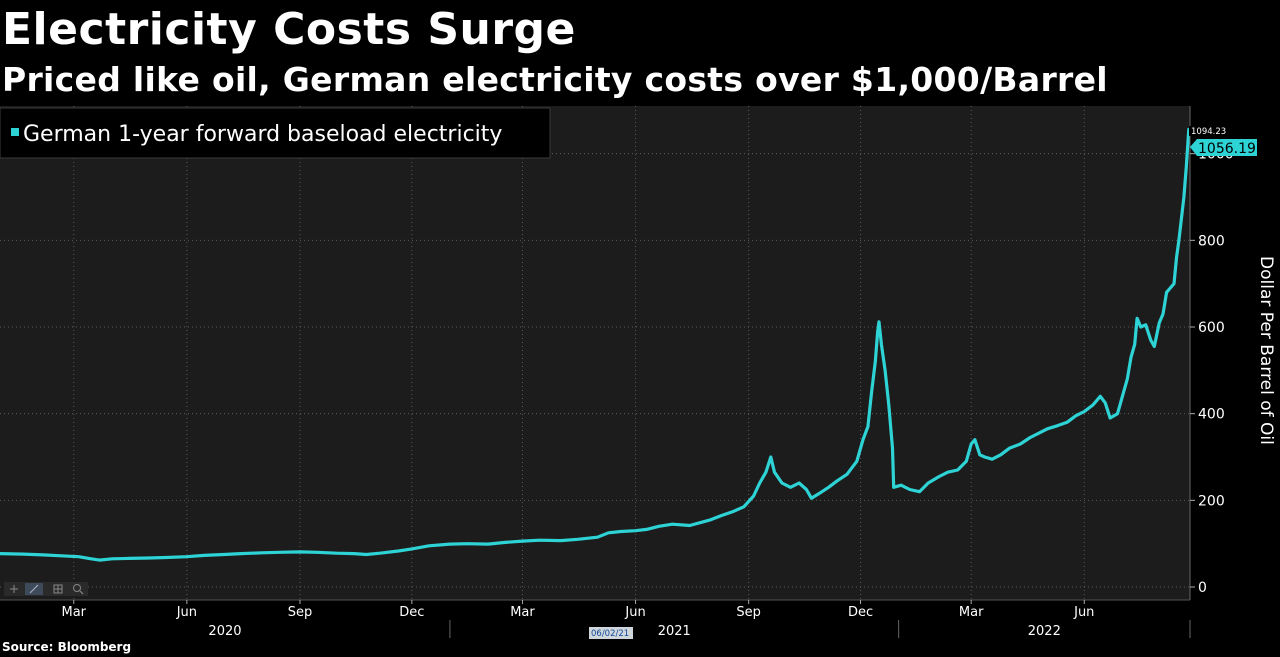 Image resolution: width=1280 pixels, height=657 pixels. What do you see at coordinates (224, 631) in the screenshot?
I see `year-label: 2020` at bounding box center [224, 631].